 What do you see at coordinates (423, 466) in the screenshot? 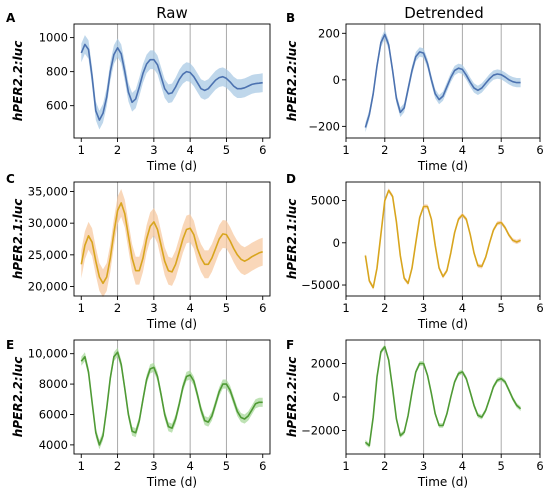
I see `x-tick-label-f-3: 3` at bounding box center [423, 466].